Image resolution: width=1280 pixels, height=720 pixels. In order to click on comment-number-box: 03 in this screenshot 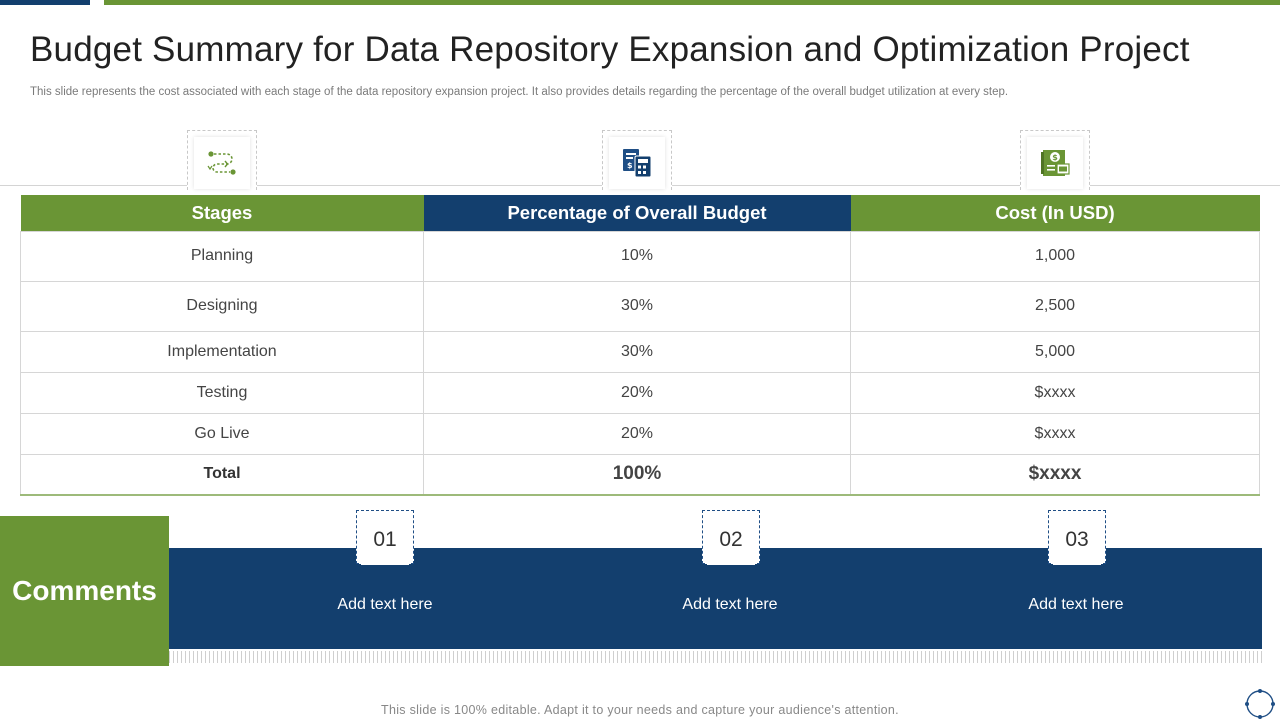, I will do `click(1077, 537)`.